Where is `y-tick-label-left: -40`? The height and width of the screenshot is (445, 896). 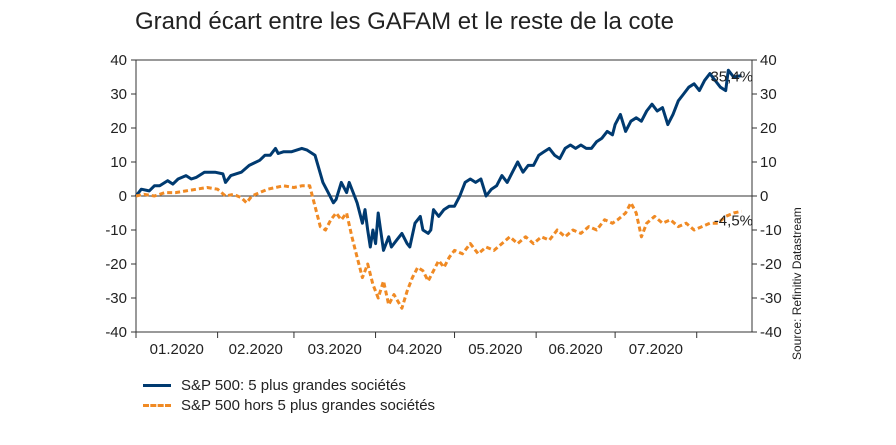
y-tick-label-left: -40 is located at coordinates (116, 332).